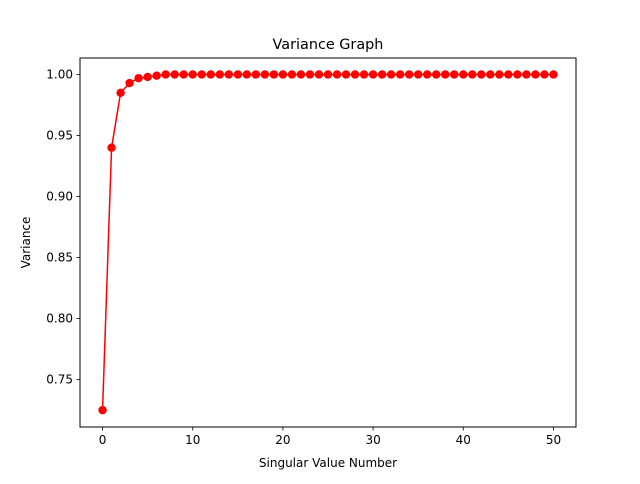 The width and height of the screenshot is (640, 484). I want to click on x-tick-label: 20, so click(282, 440).